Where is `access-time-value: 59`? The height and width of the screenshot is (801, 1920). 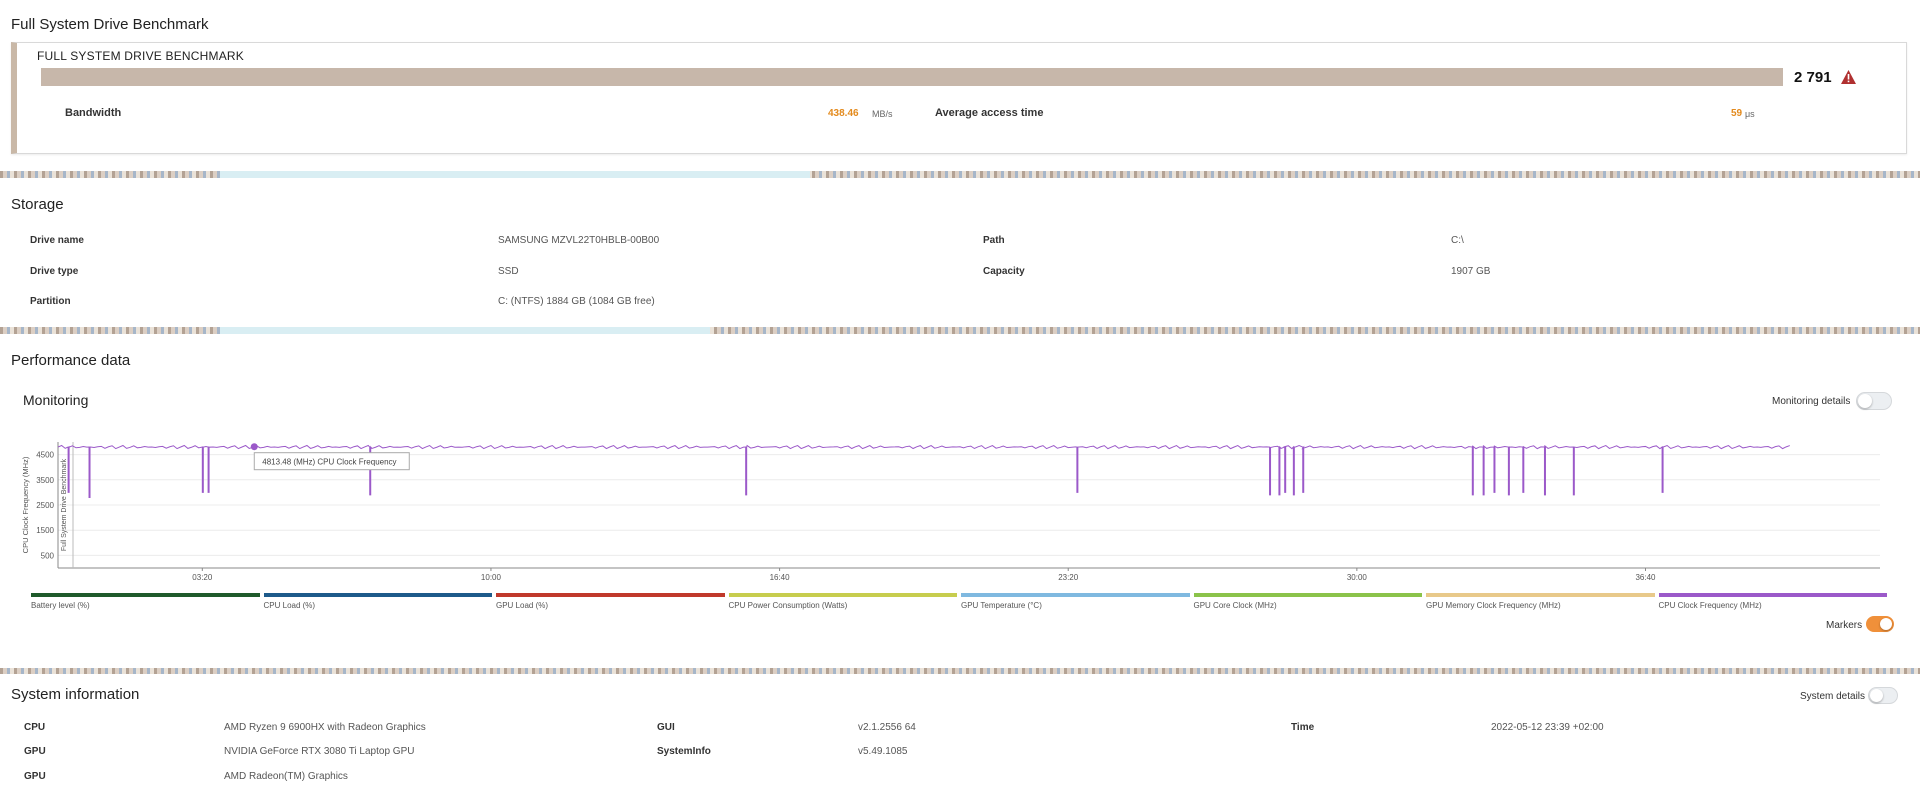 access-time-value: 59 is located at coordinates (1737, 113).